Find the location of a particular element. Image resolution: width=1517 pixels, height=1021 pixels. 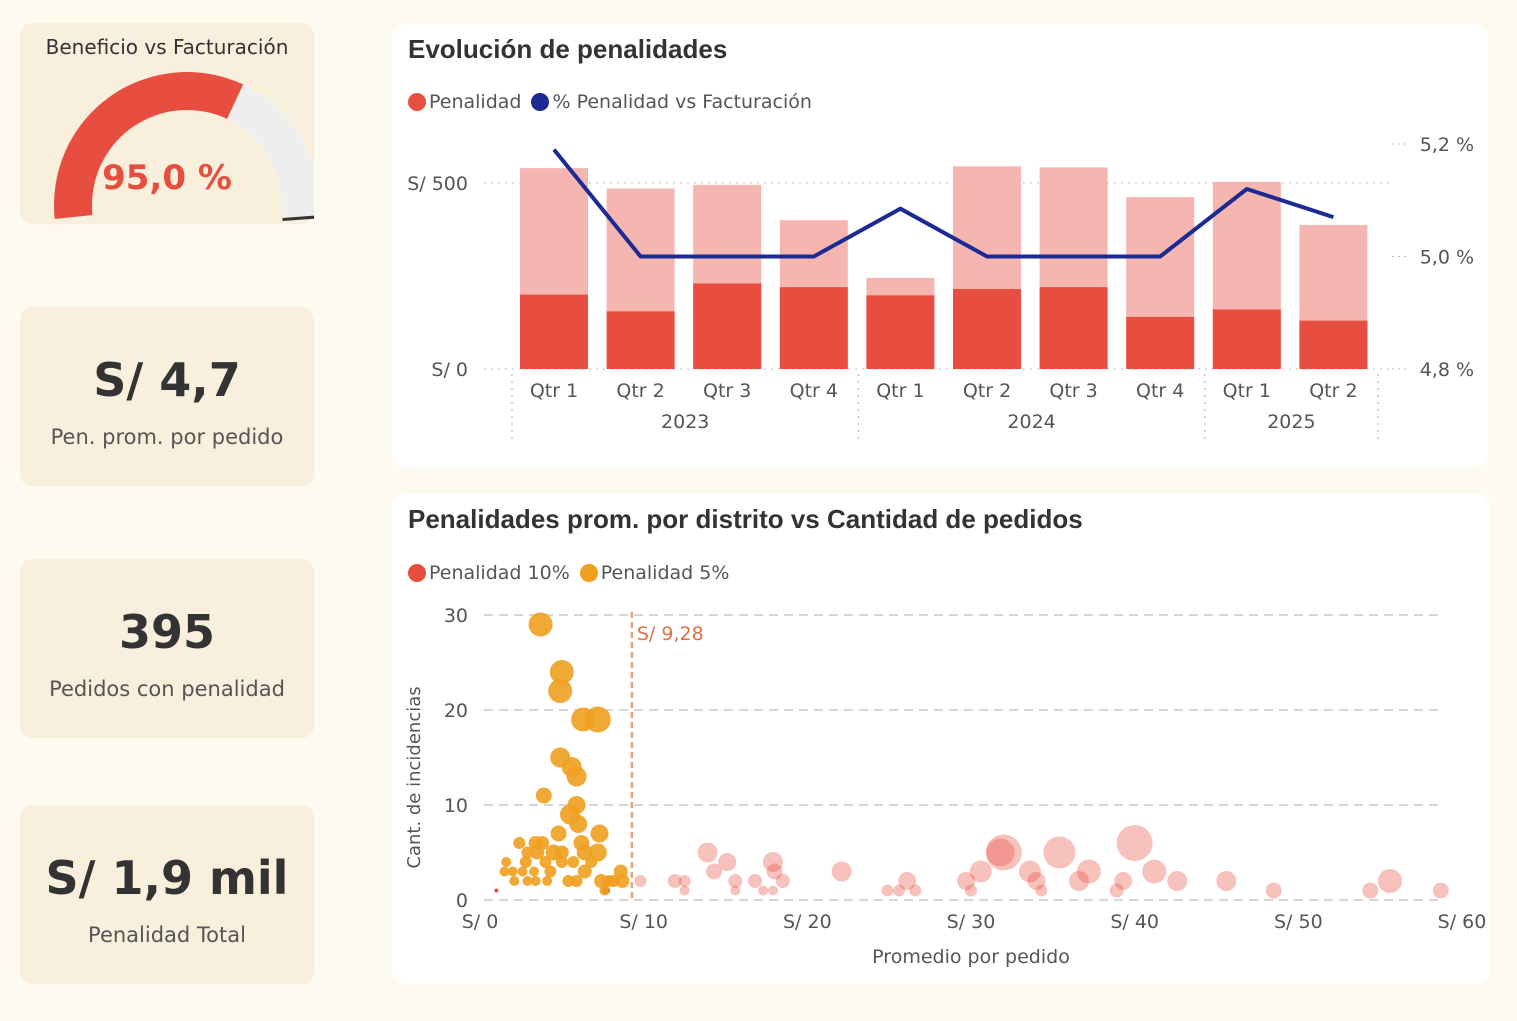

orders-card: 395 Pedidos con penalidad is located at coordinates (167, 648).